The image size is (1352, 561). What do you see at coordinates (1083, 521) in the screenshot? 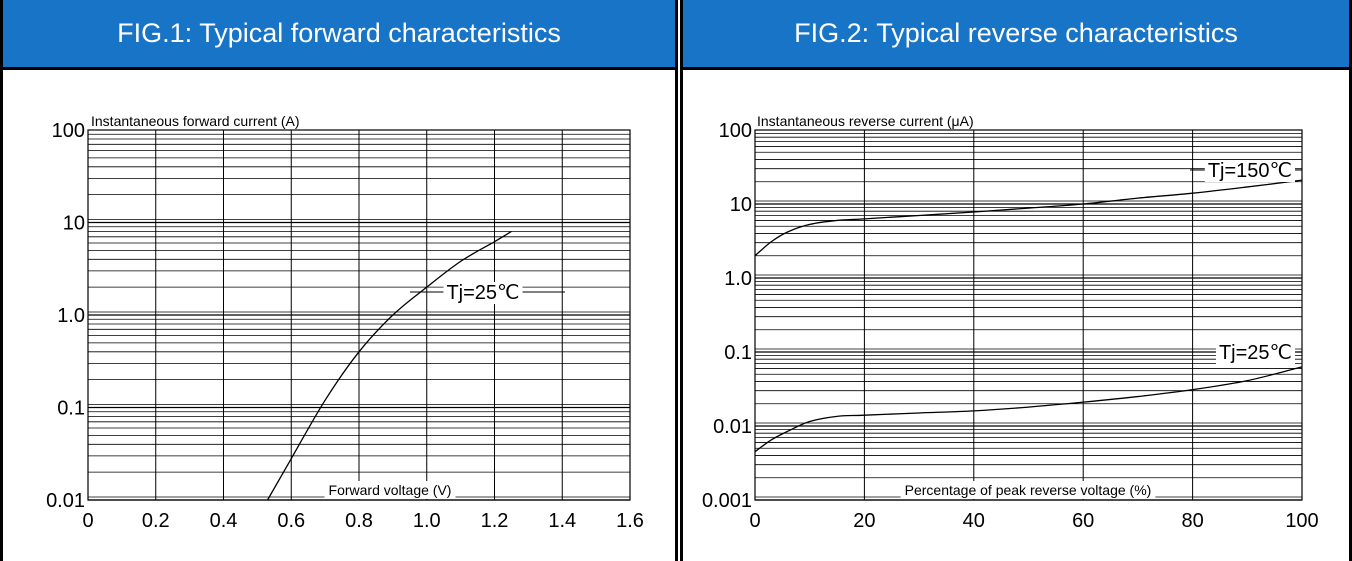
I see `x-tick-label: 60` at bounding box center [1083, 521].